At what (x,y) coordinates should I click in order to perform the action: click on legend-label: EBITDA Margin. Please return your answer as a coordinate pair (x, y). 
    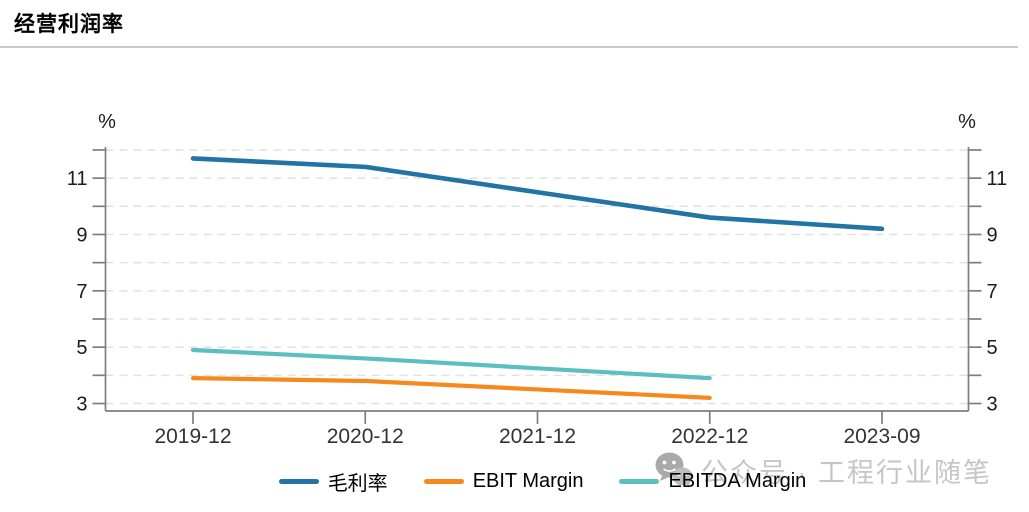
    Looking at the image, I should click on (737, 481).